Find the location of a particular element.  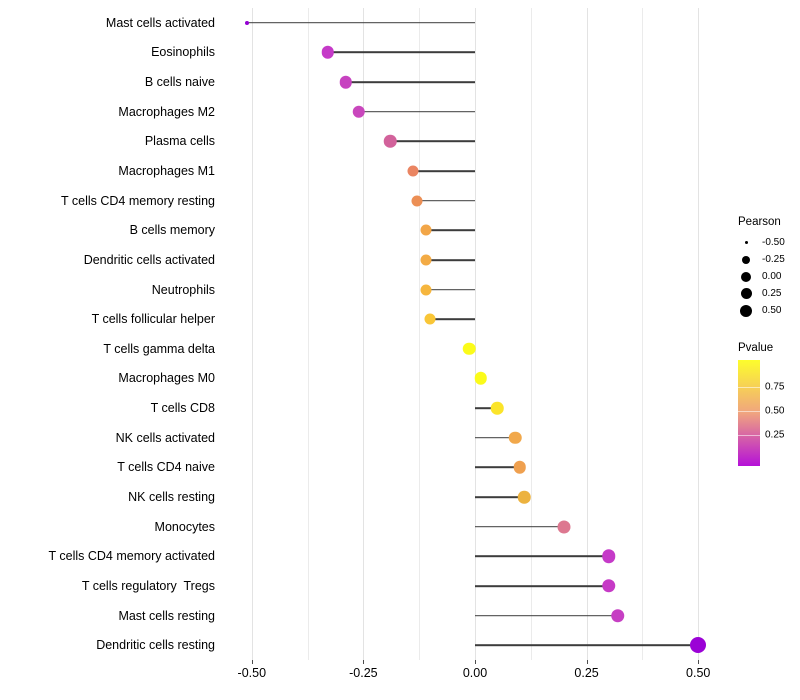

y-axis-tick-label: T cells follicular helper is located at coordinates (153, 319).